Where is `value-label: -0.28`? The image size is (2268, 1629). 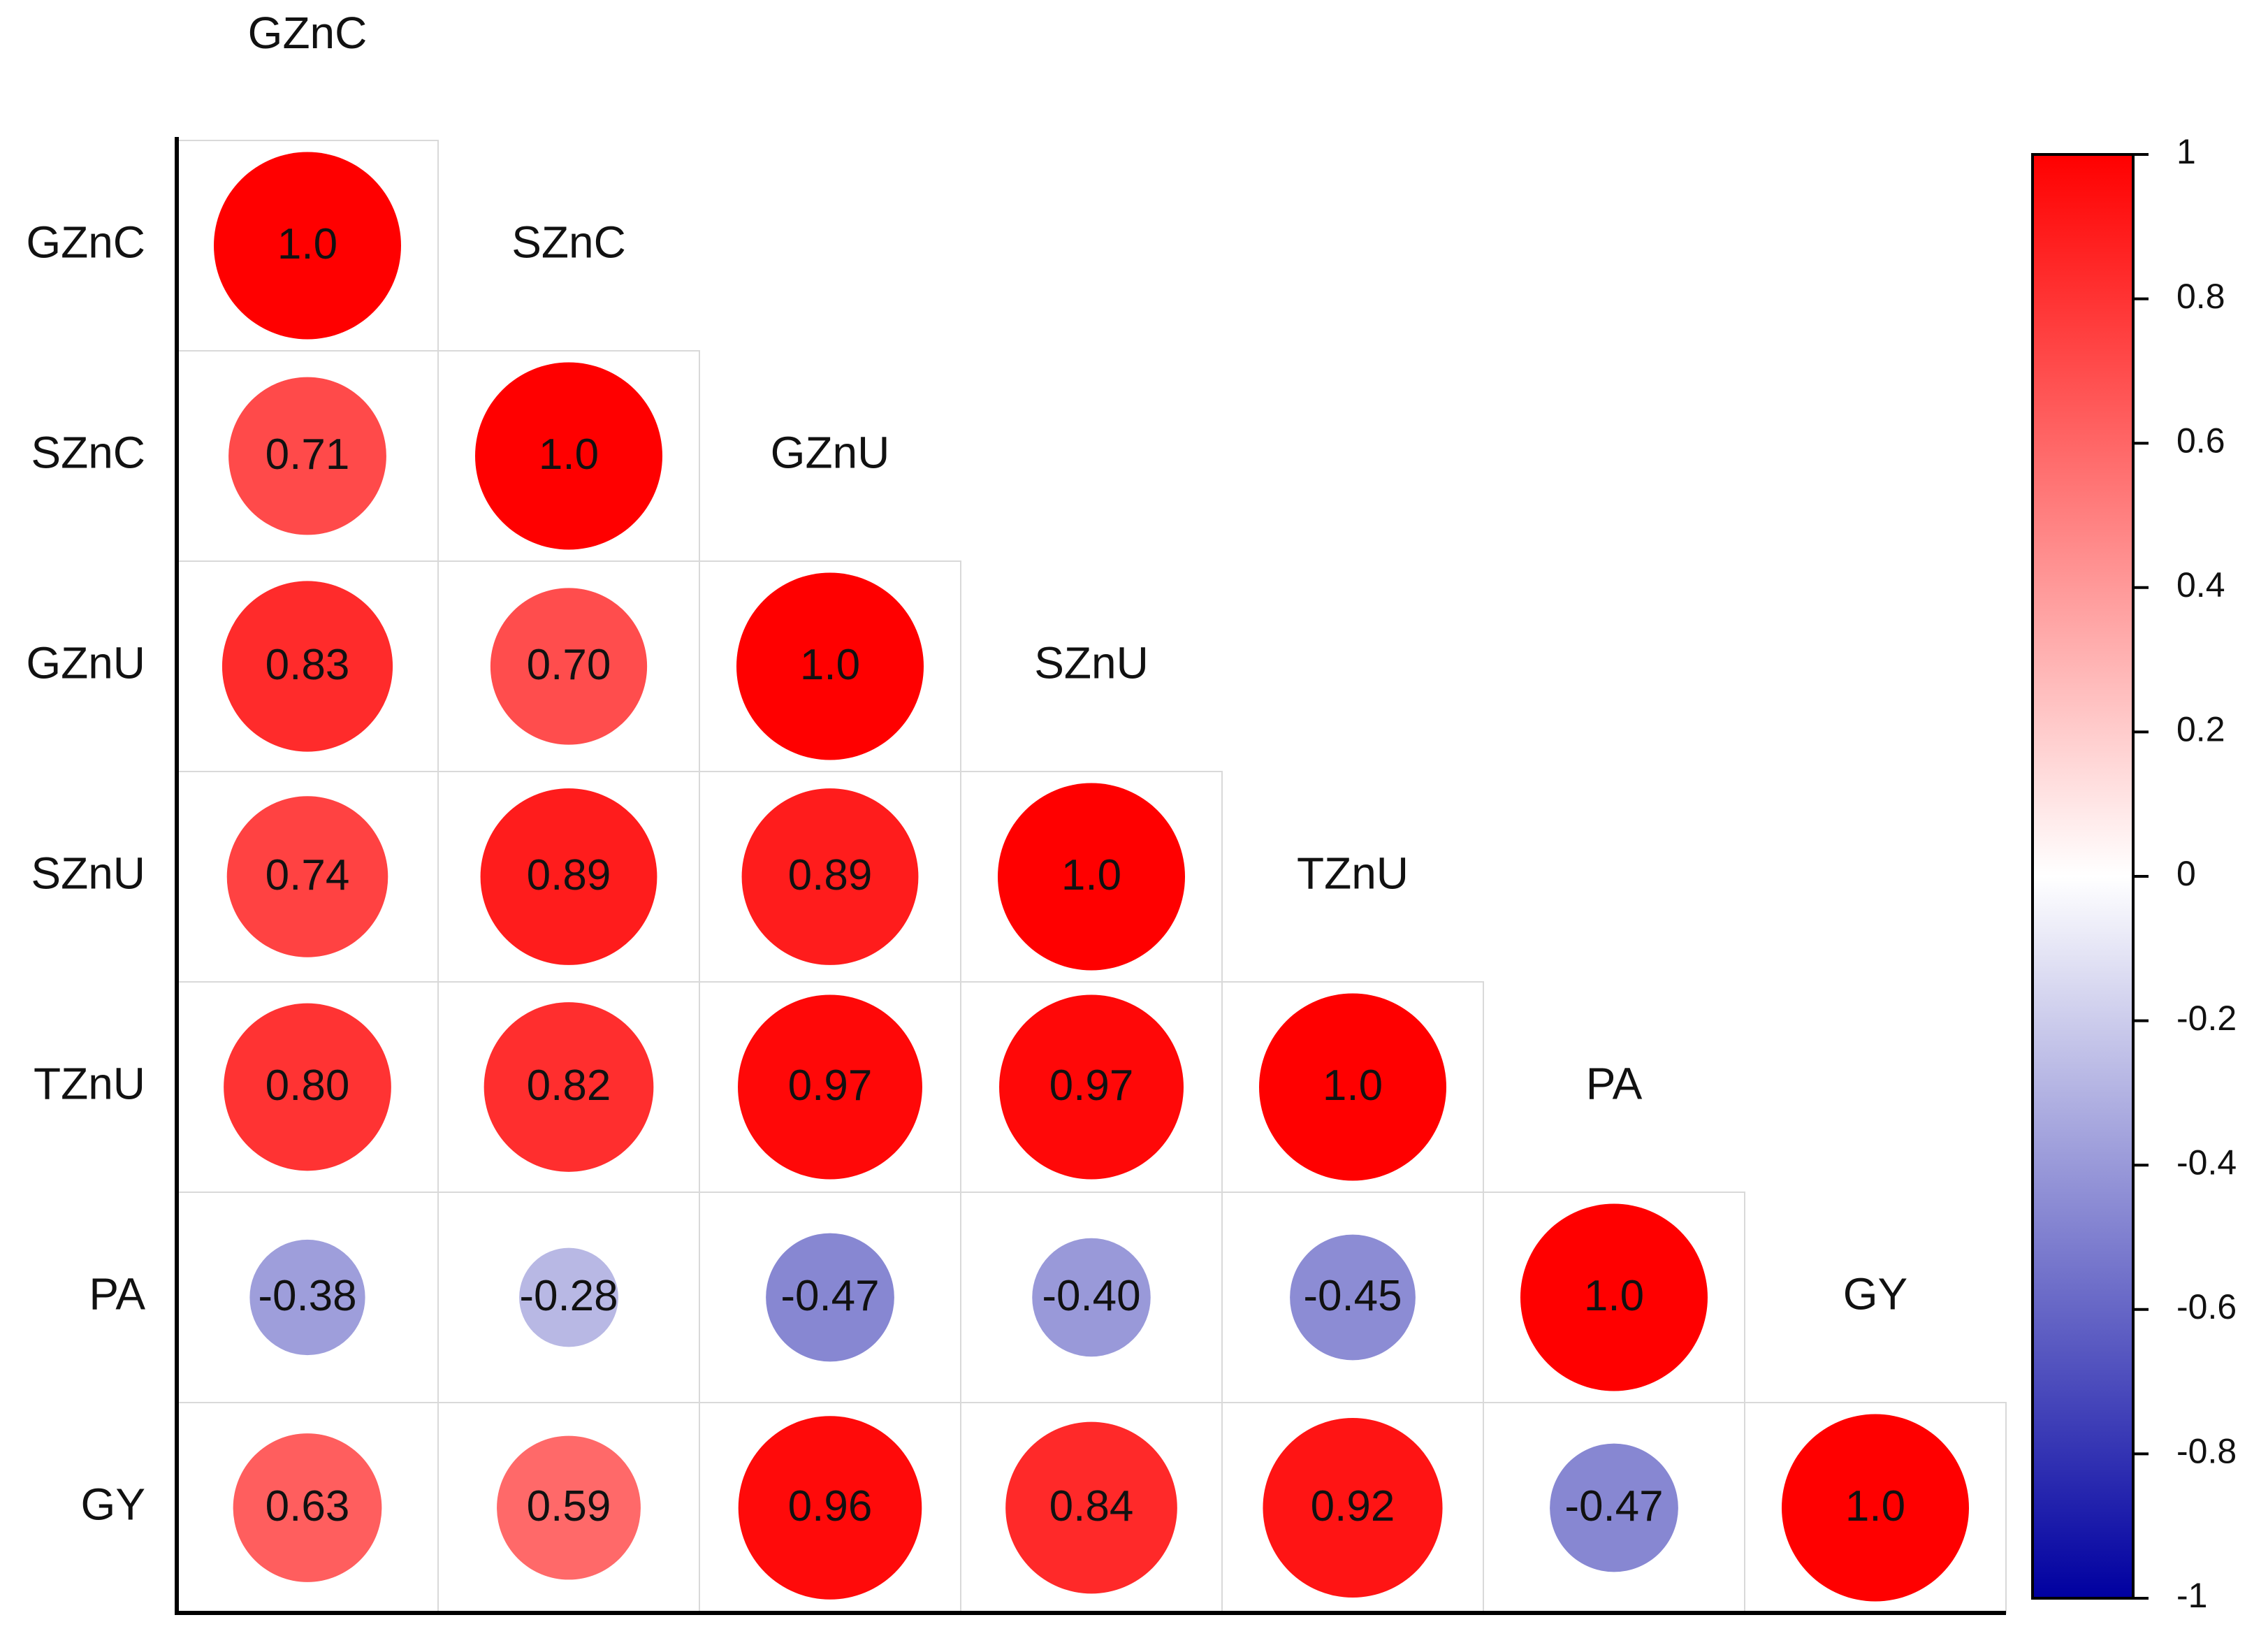 value-label: -0.28 is located at coordinates (568, 1296).